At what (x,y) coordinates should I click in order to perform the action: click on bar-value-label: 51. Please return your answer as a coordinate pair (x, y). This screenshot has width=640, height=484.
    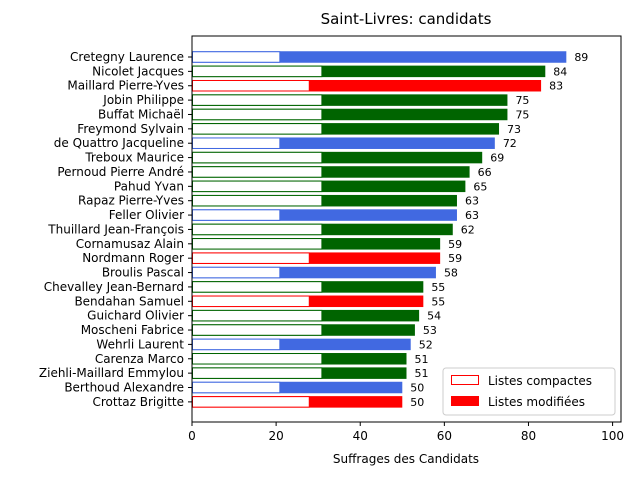
    Looking at the image, I should click on (422, 373).